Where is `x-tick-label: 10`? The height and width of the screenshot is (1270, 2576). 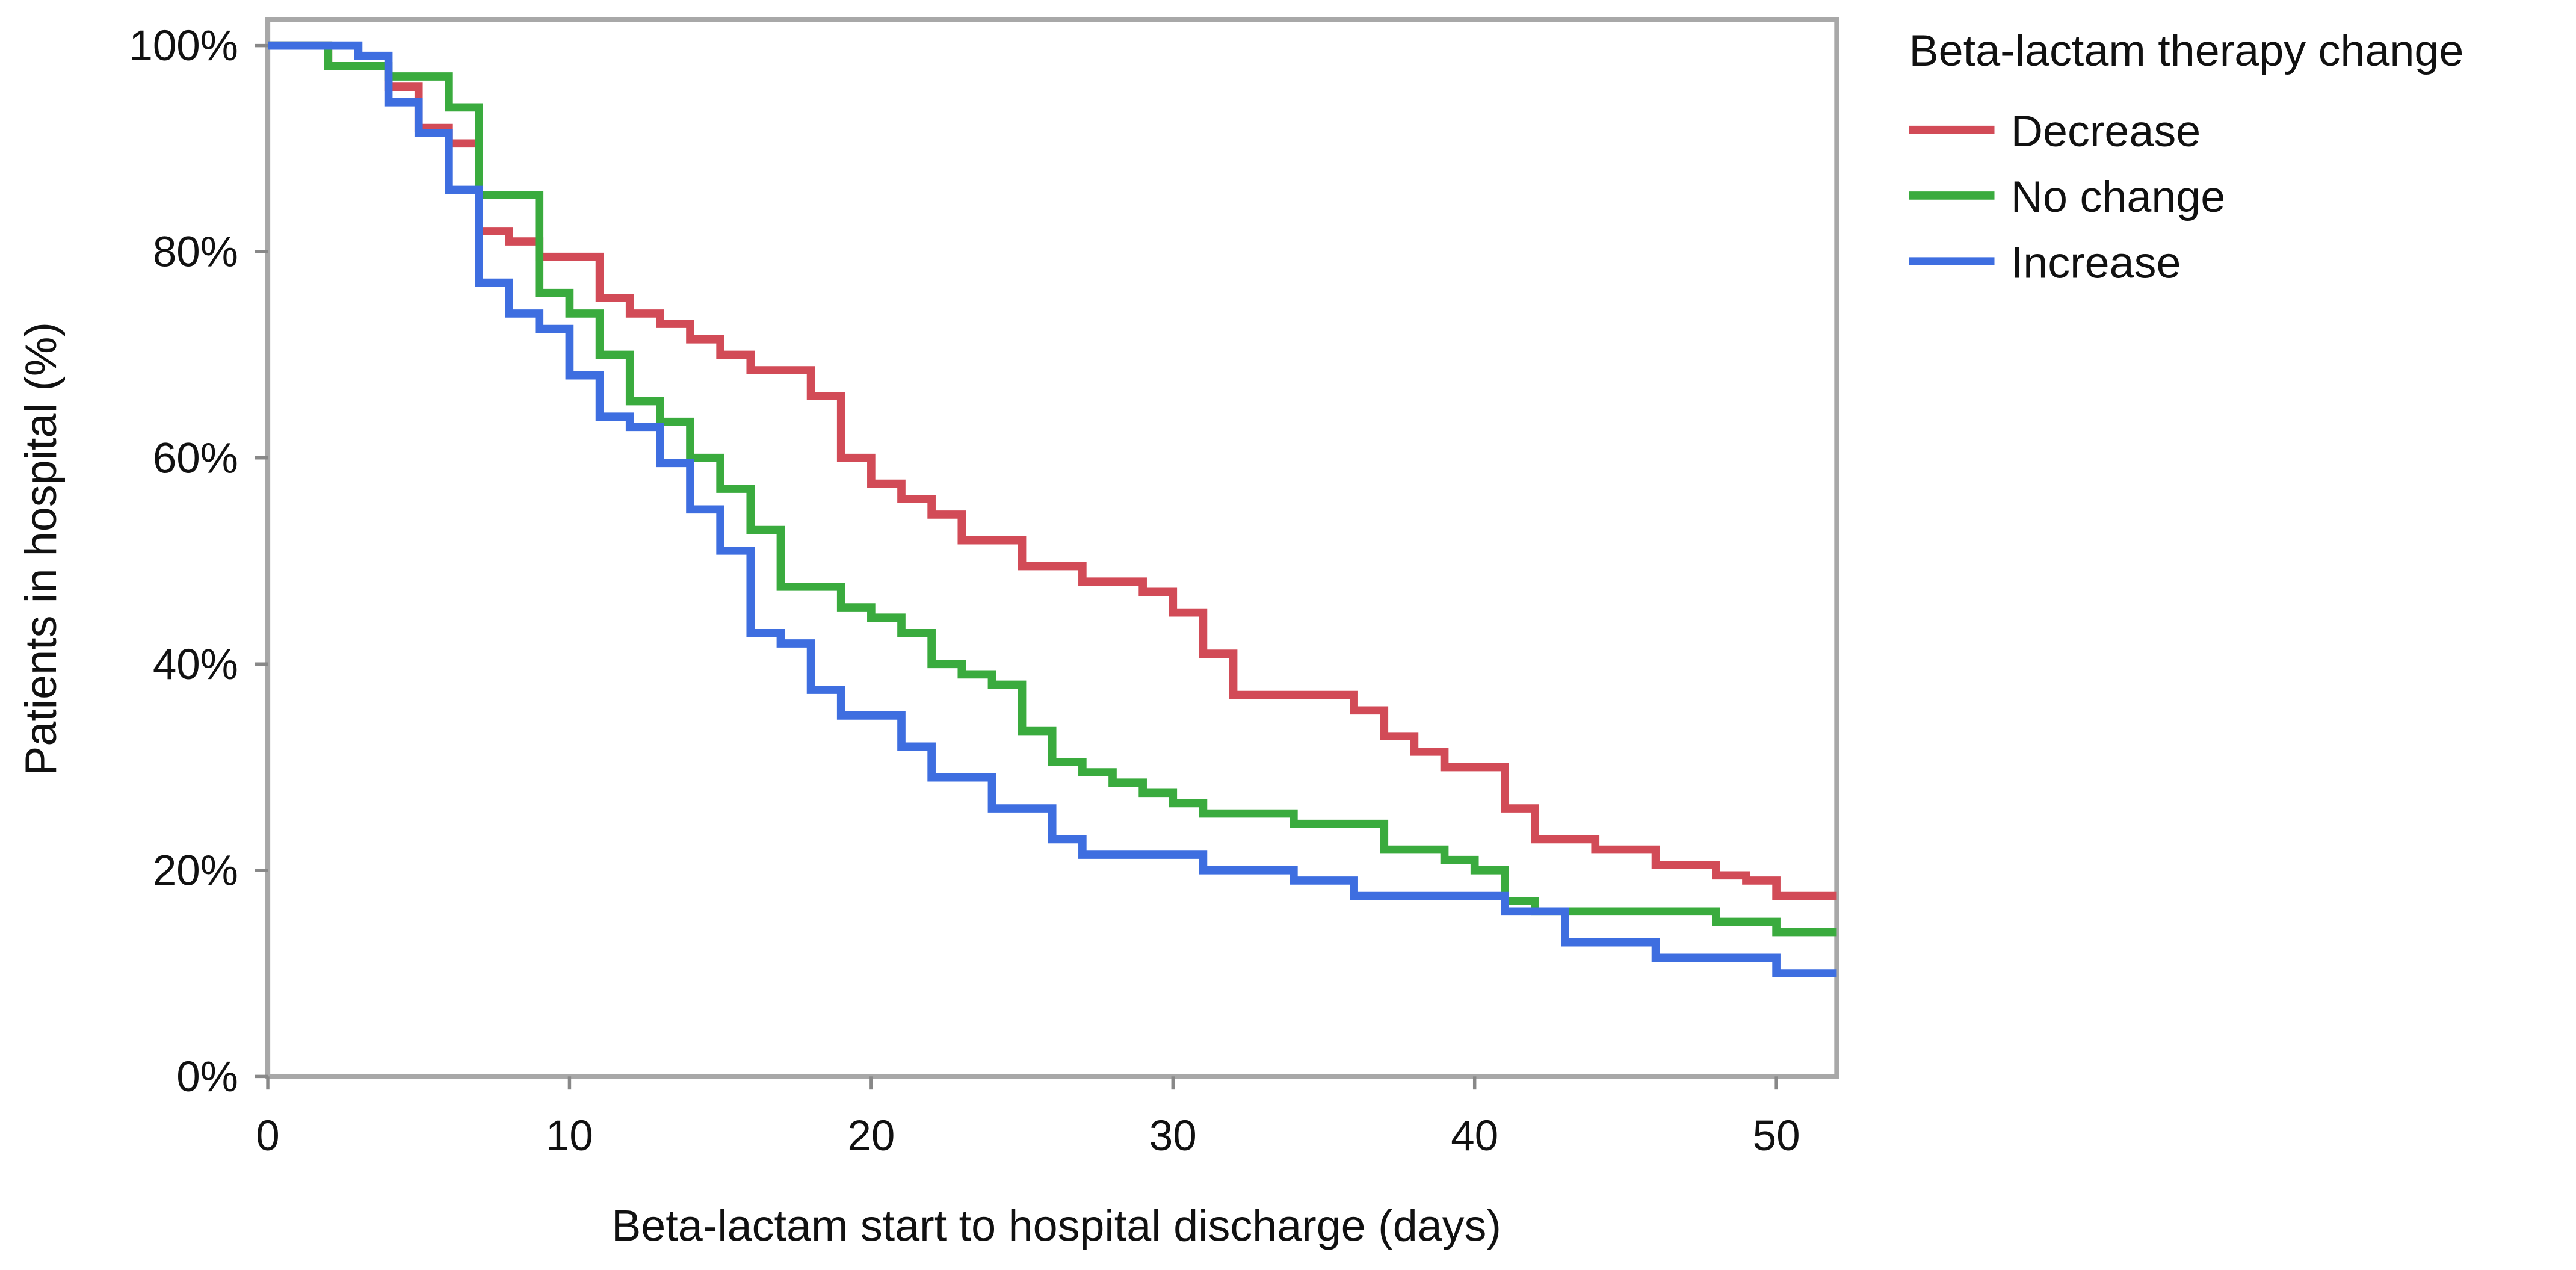
x-tick-label: 10 is located at coordinates (569, 1136).